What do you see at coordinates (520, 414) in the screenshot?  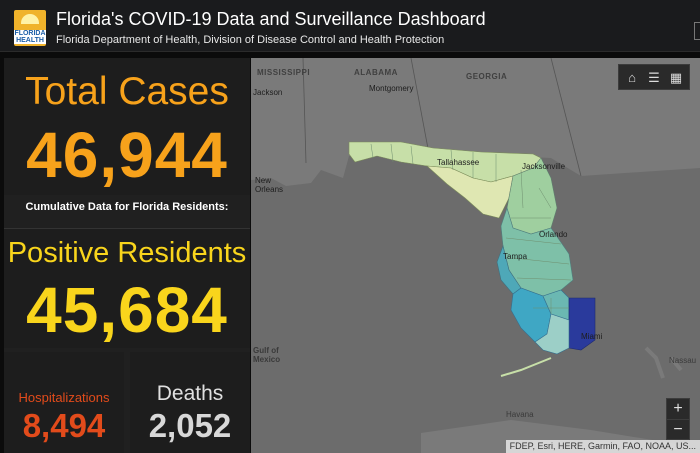 I see `map-label-havana: Havana` at bounding box center [520, 414].